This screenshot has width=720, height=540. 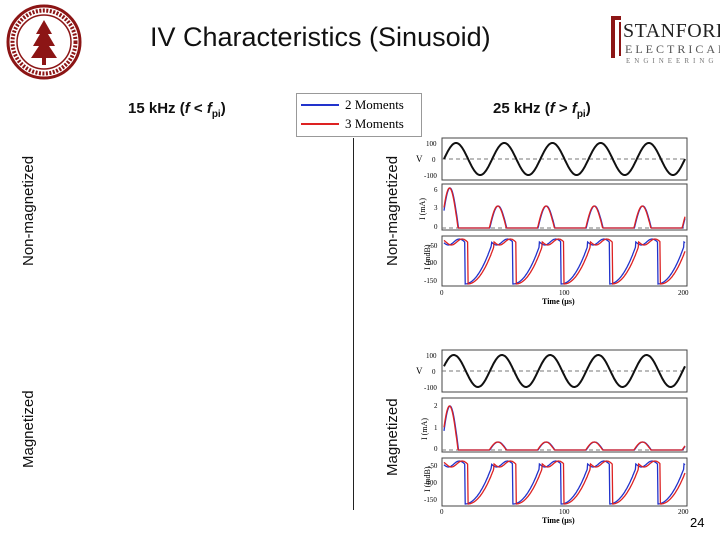 What do you see at coordinates (320, 124) in the screenshot?
I see `legend-swatch-red` at bounding box center [320, 124].